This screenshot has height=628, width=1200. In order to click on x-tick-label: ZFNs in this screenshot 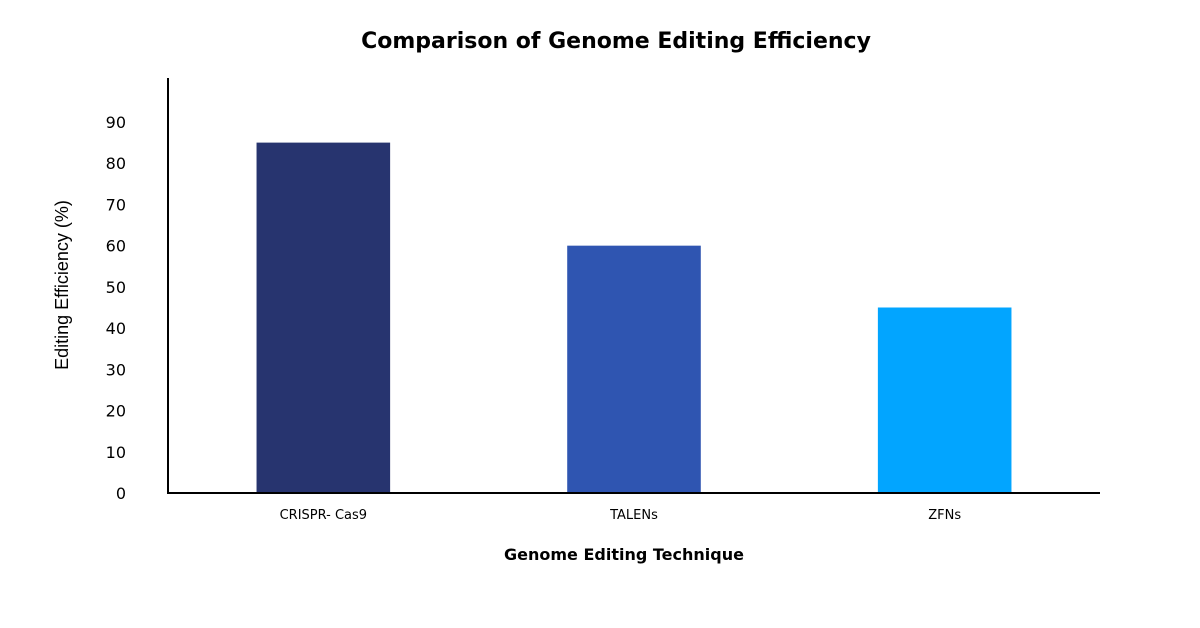, I will do `click(944, 515)`.